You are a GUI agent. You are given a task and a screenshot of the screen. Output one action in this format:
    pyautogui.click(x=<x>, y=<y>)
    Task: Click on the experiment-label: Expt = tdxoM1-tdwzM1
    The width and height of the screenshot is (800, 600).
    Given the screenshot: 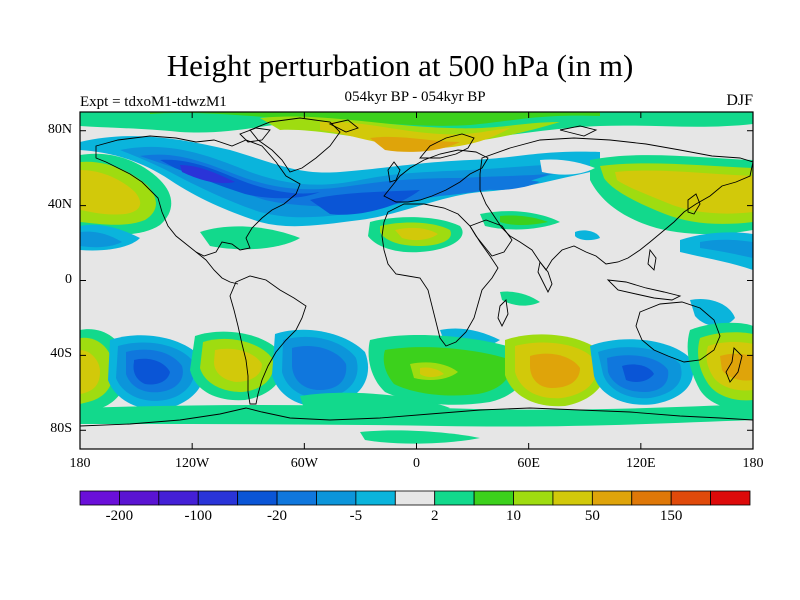 What is the action you would take?
    pyautogui.click(x=153, y=102)
    